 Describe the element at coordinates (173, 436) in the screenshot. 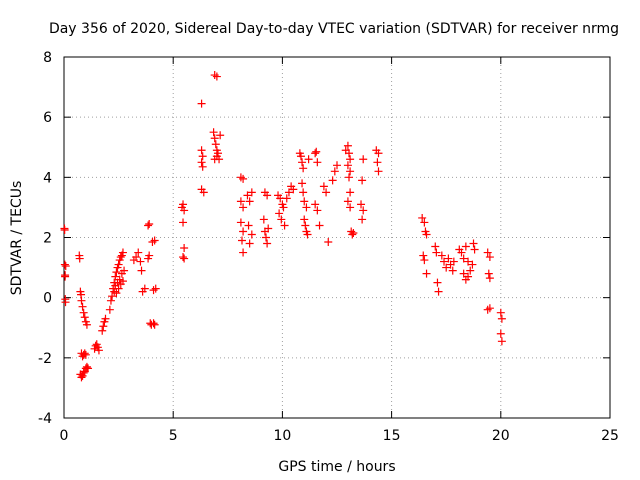

I see `x-tick-label: 5` at that location.